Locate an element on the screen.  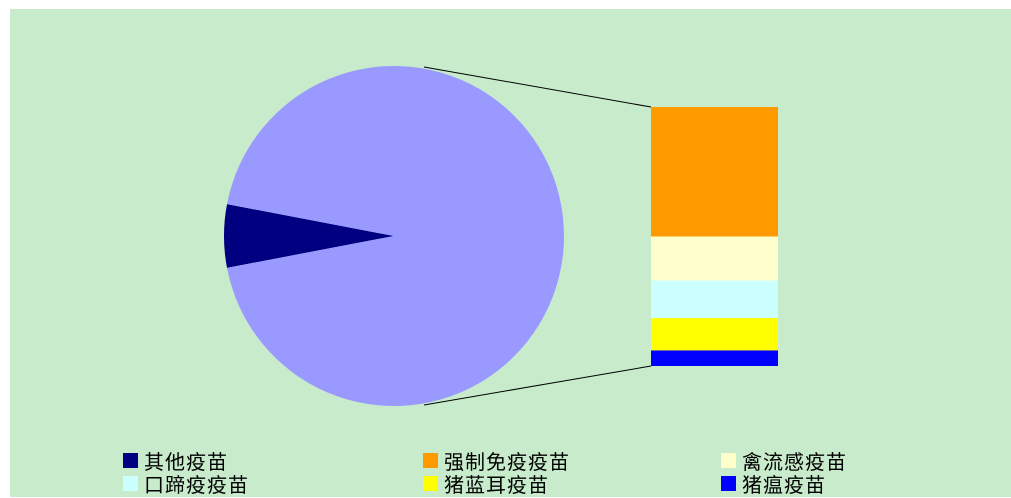
legend-label: 猪蓝耳疫苗 is located at coordinates (496, 484).